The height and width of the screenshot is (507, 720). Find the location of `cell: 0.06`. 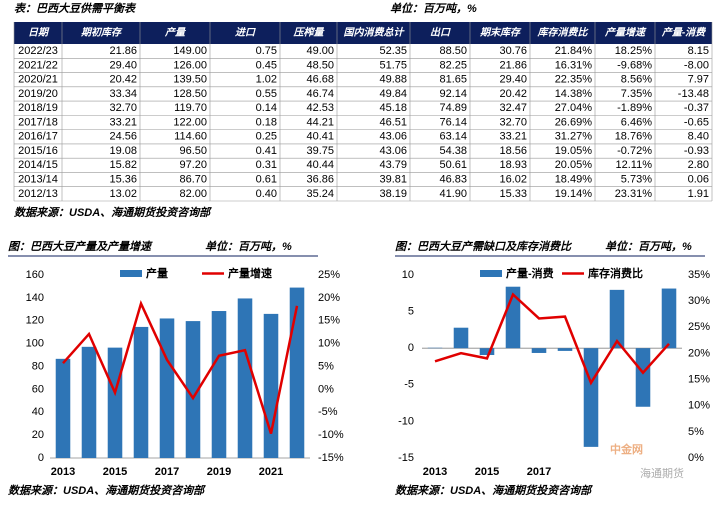

cell: 0.06 is located at coordinates (698, 179).